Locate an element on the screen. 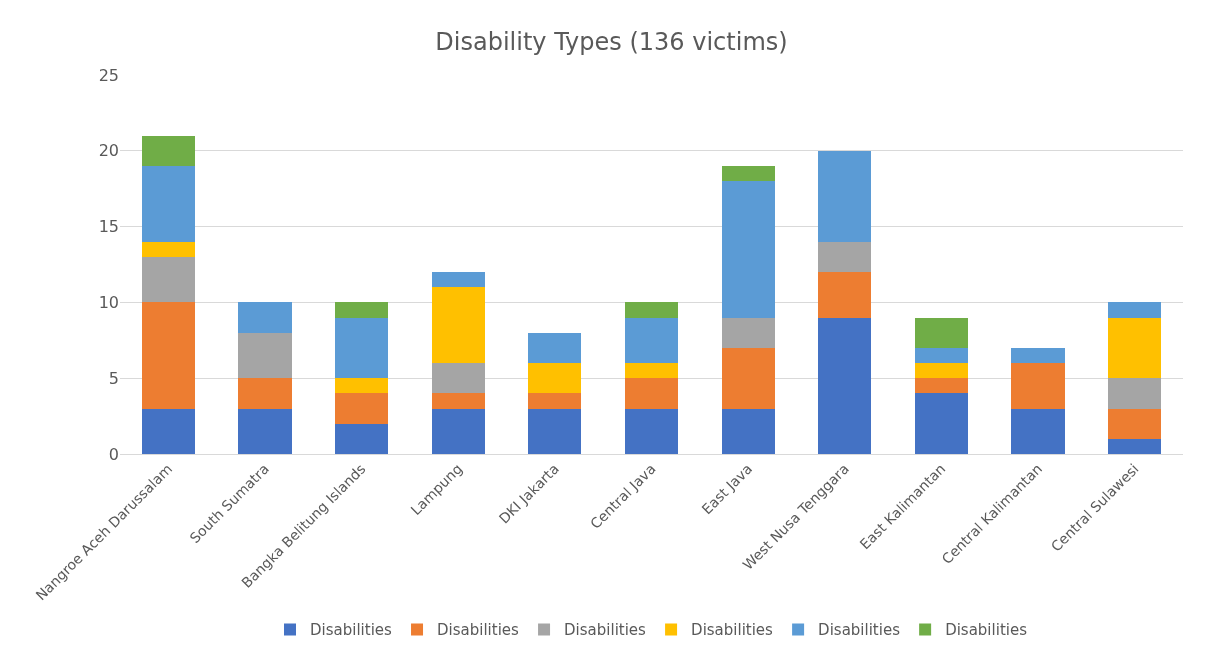 This screenshot has width=1223, height=658. y-tick-label: 15 is located at coordinates (108, 227).